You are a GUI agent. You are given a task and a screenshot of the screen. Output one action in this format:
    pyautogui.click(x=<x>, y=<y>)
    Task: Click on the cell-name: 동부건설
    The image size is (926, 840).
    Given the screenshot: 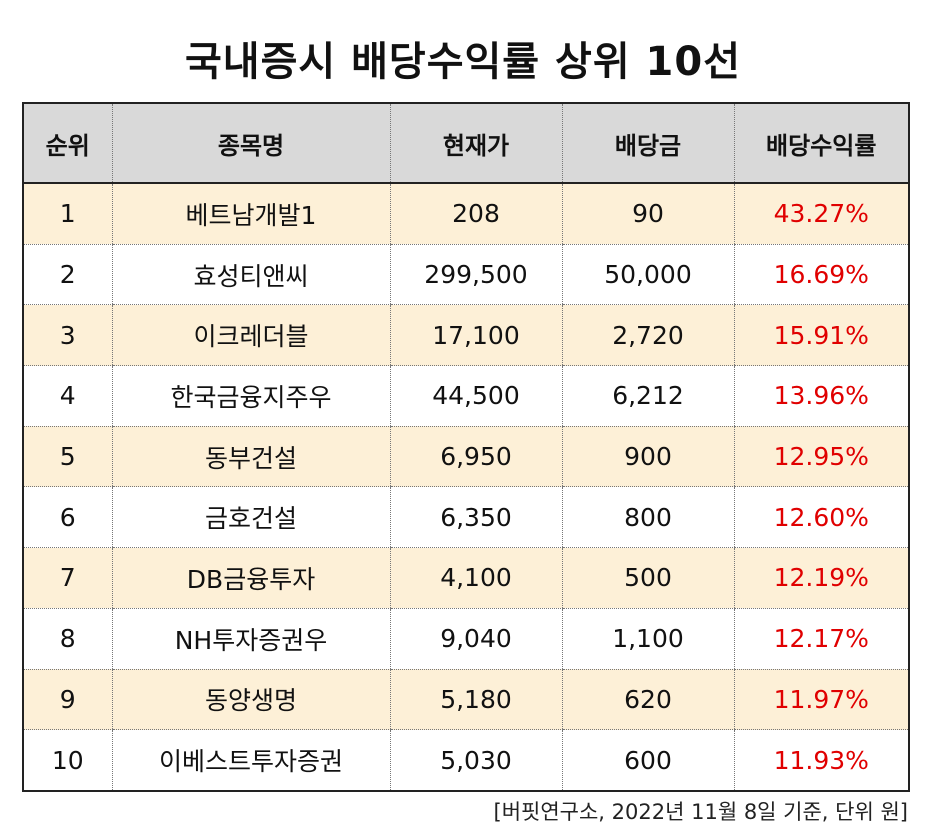 What is the action you would take?
    pyautogui.click(x=250, y=457)
    